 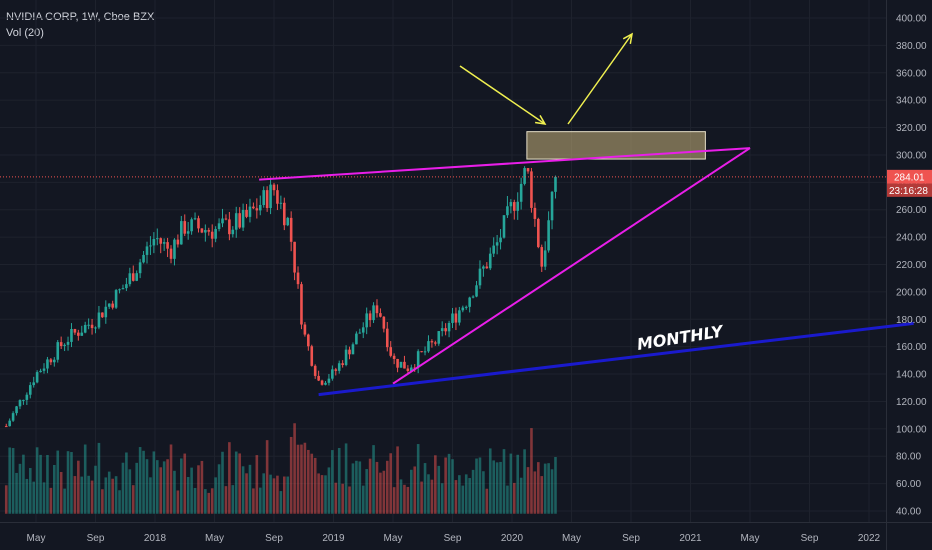 I want to click on trendline-blue, so click(x=616, y=359).